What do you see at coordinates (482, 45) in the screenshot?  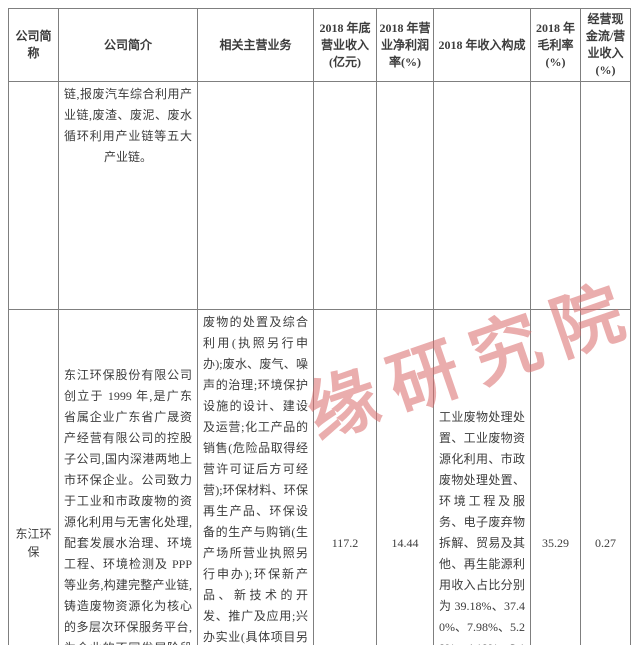 I see `header-revenue-mix-2018: 2018 年收入构成` at bounding box center [482, 45].